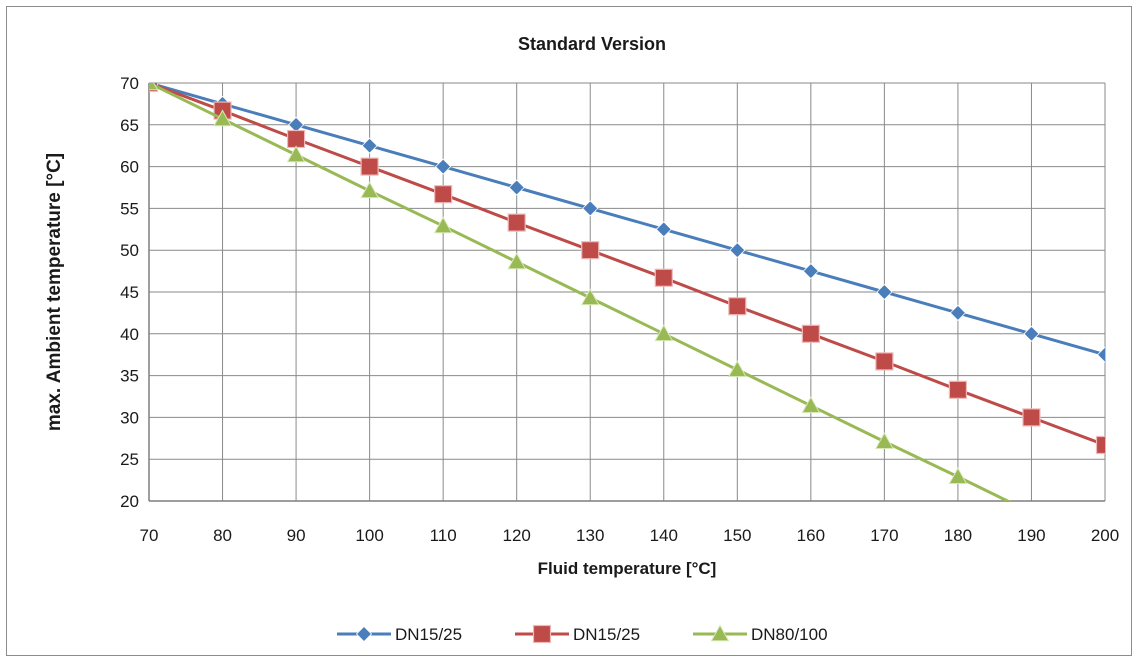 This screenshot has width=1140, height=664. What do you see at coordinates (129, 167) in the screenshot?
I see `y-tick-label: 60` at bounding box center [129, 167].